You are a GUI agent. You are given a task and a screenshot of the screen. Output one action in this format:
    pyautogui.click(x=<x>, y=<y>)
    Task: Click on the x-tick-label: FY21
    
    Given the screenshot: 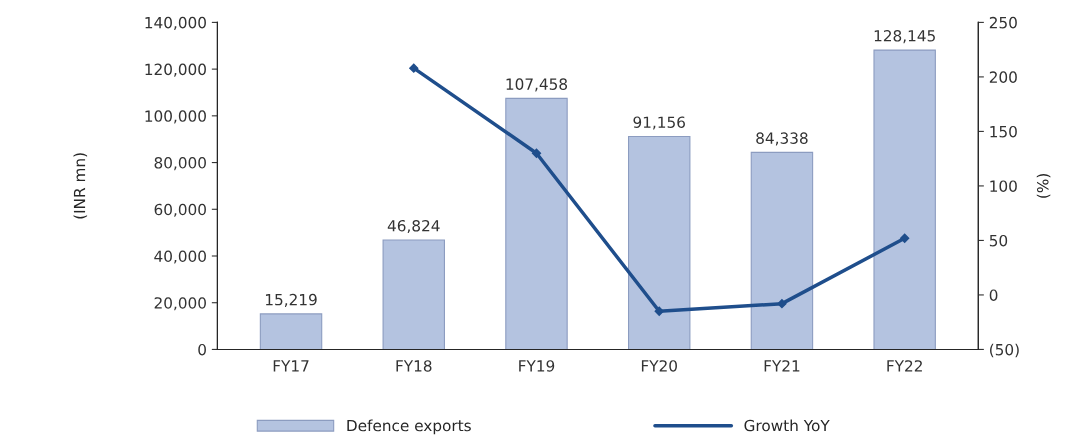 What is the action you would take?
    pyautogui.click(x=782, y=366)
    